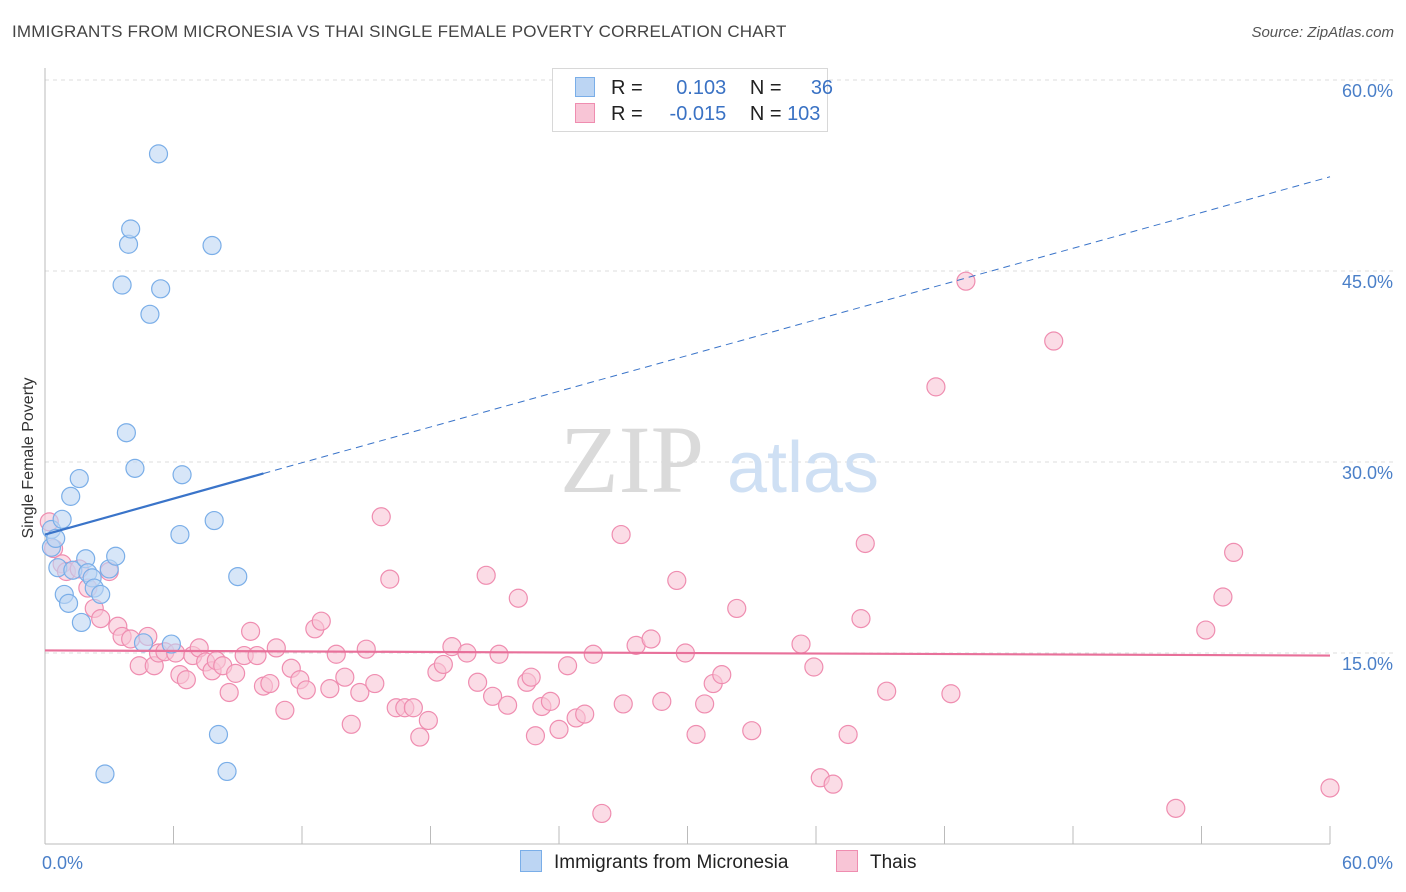 This screenshot has height=892, width=1406. I want to click on source-label: Source: ZipAtlas.com, so click(1322, 32).